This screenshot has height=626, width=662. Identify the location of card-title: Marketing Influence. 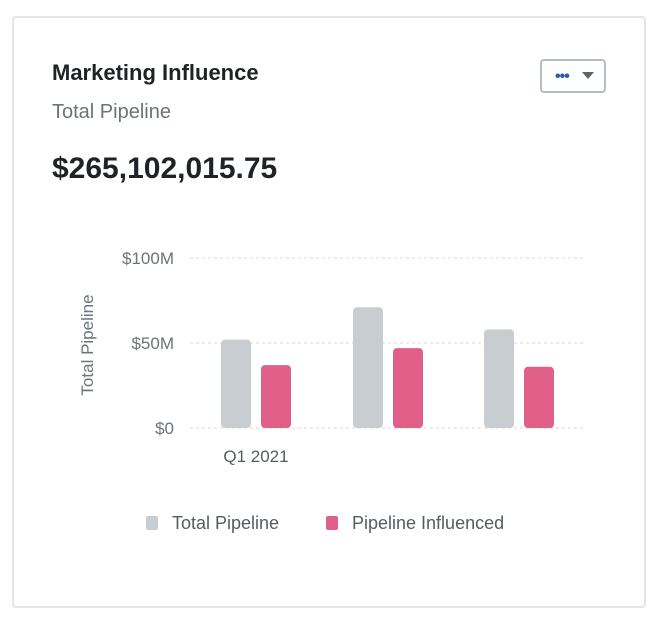
(155, 72).